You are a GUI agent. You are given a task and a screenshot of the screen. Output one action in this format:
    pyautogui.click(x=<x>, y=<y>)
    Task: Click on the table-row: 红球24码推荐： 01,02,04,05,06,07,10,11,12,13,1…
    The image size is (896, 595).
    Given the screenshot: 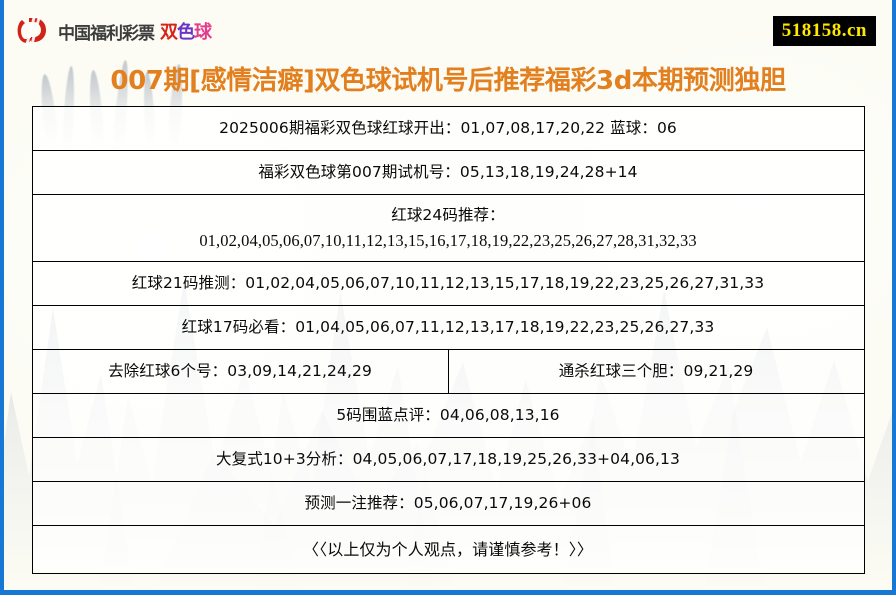 What is the action you would take?
    pyautogui.click(x=448, y=228)
    